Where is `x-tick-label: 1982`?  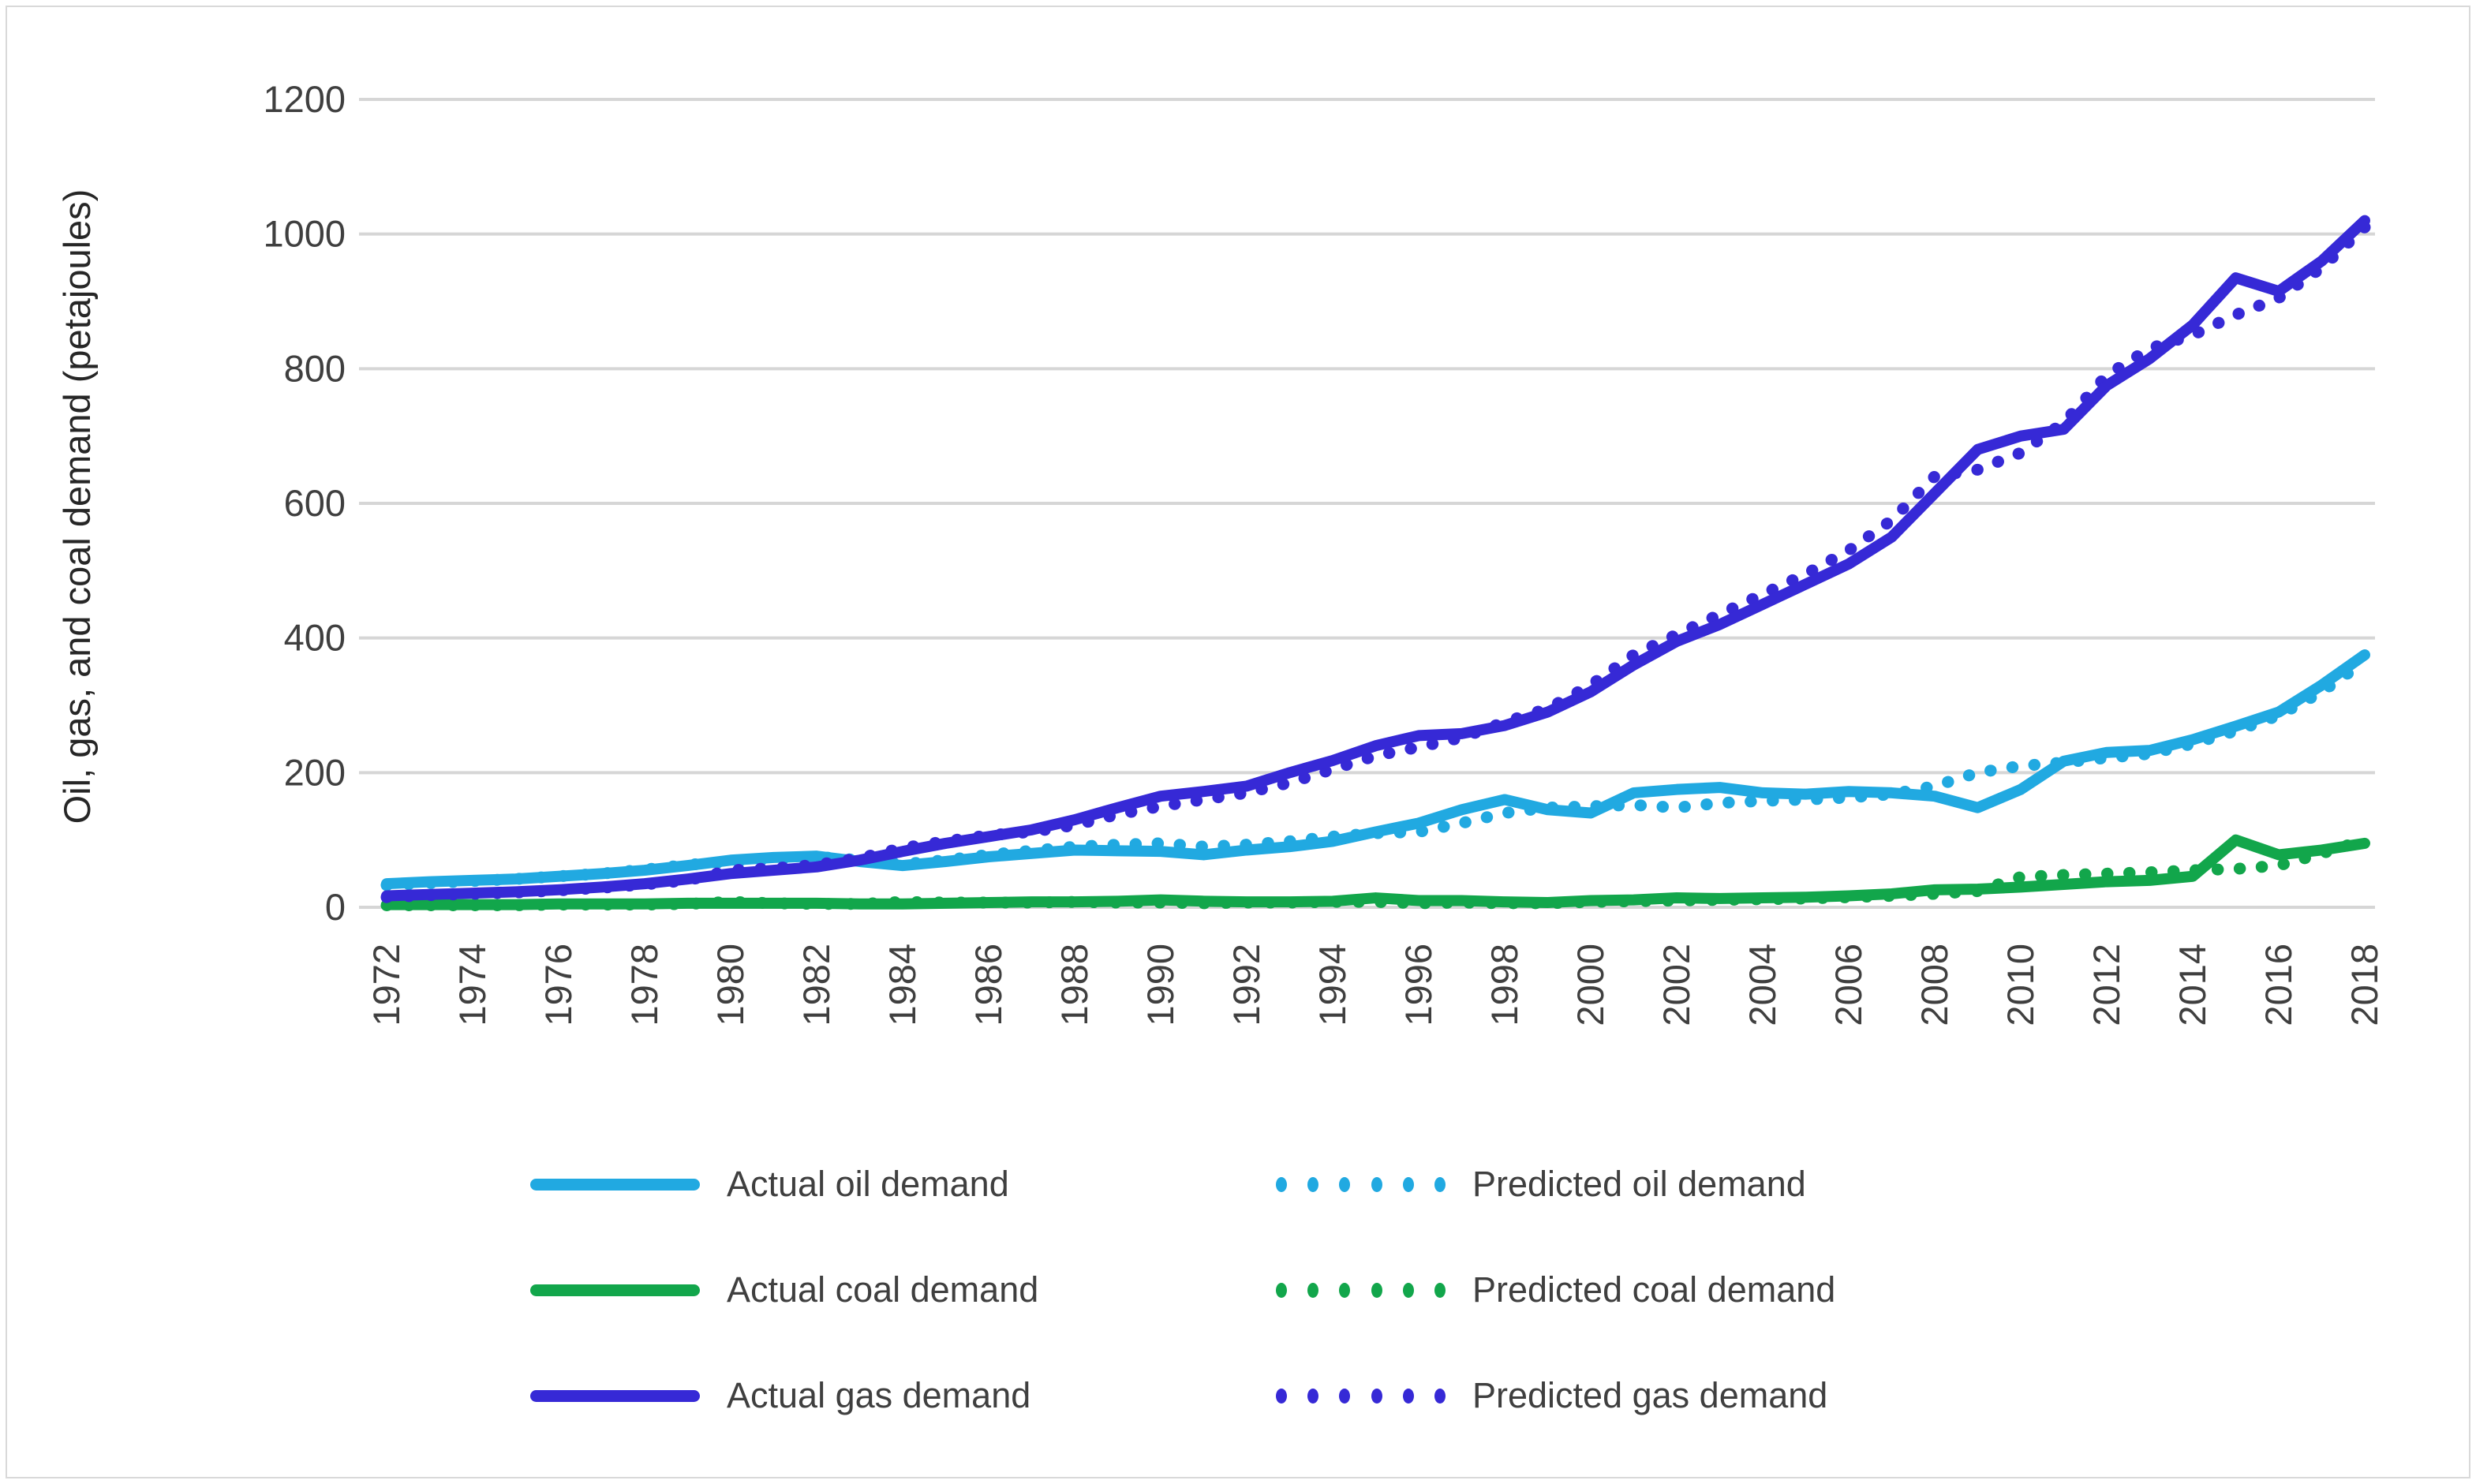
x-tick-label: 1982 is located at coordinates (816, 985).